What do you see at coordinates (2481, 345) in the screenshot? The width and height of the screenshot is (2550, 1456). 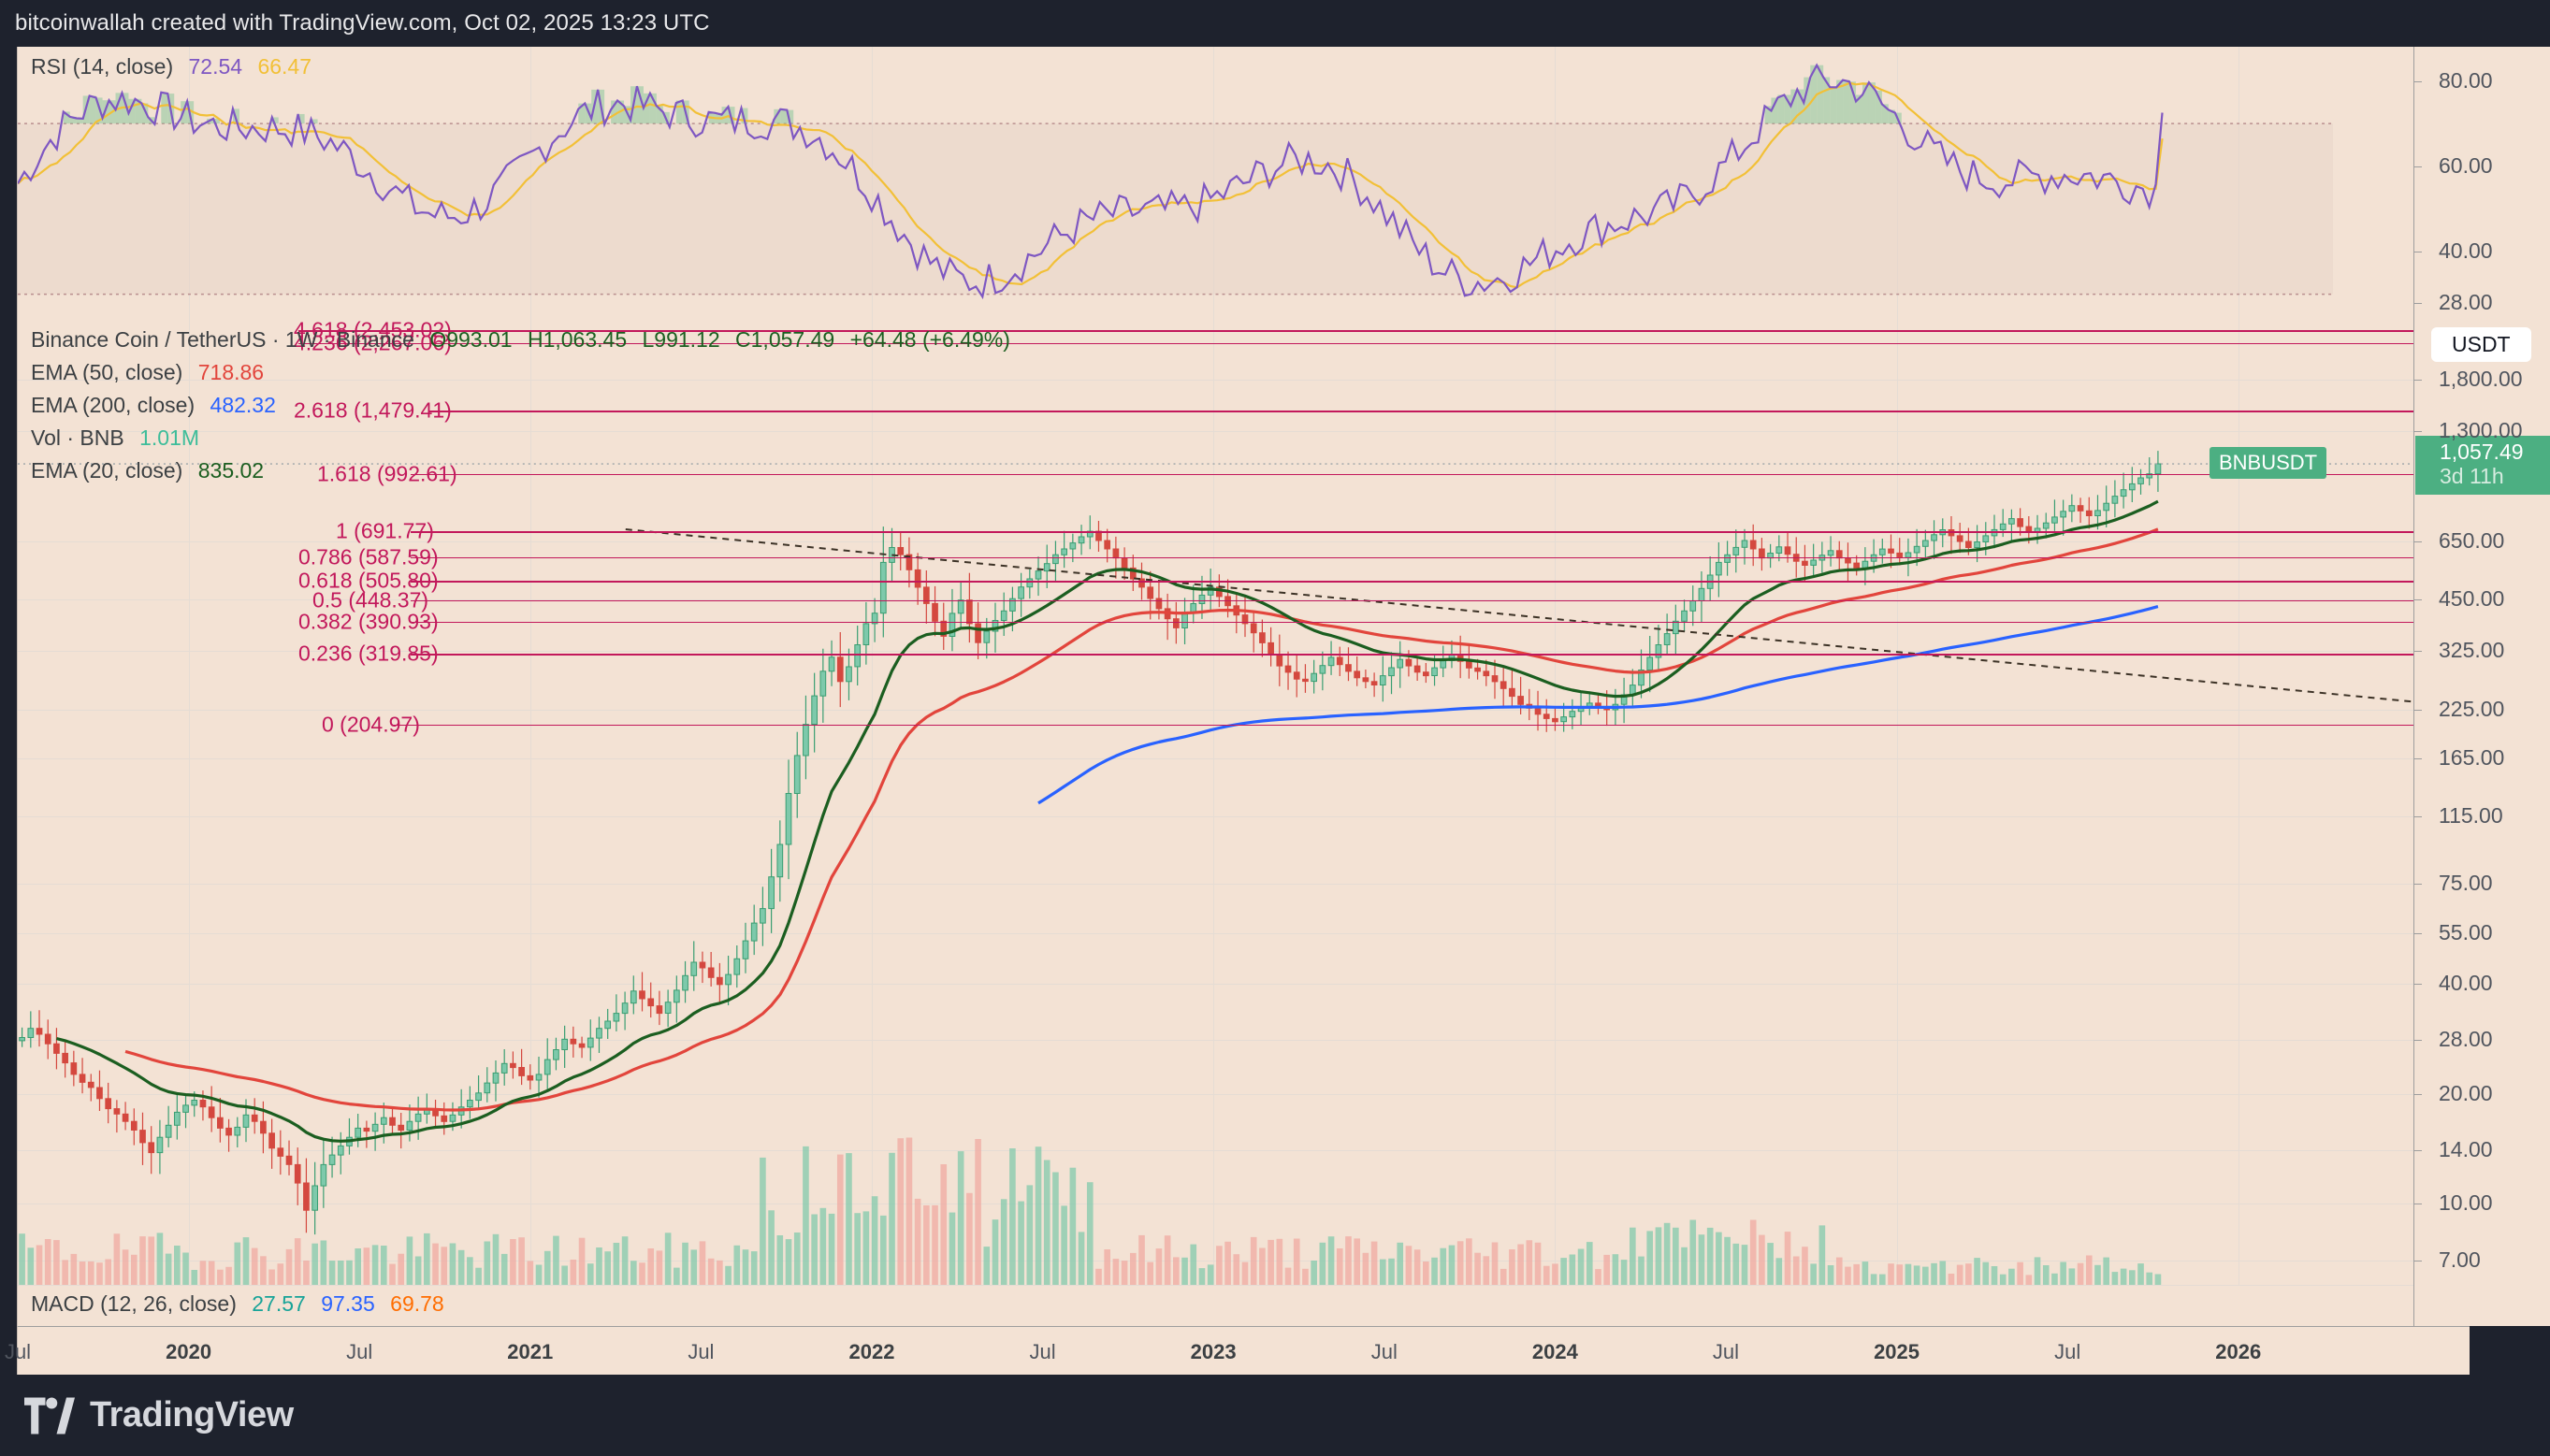 I see `currency-chip: USDT` at bounding box center [2481, 345].